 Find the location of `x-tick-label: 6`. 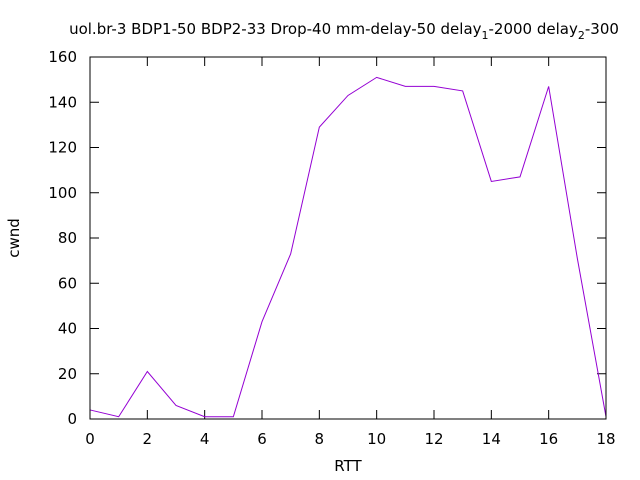

x-tick-label: 6 is located at coordinates (262, 439).